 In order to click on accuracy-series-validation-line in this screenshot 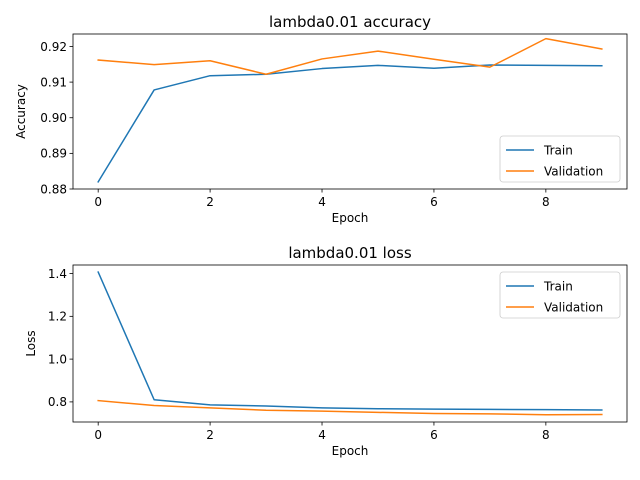, I will do `click(350, 56)`.